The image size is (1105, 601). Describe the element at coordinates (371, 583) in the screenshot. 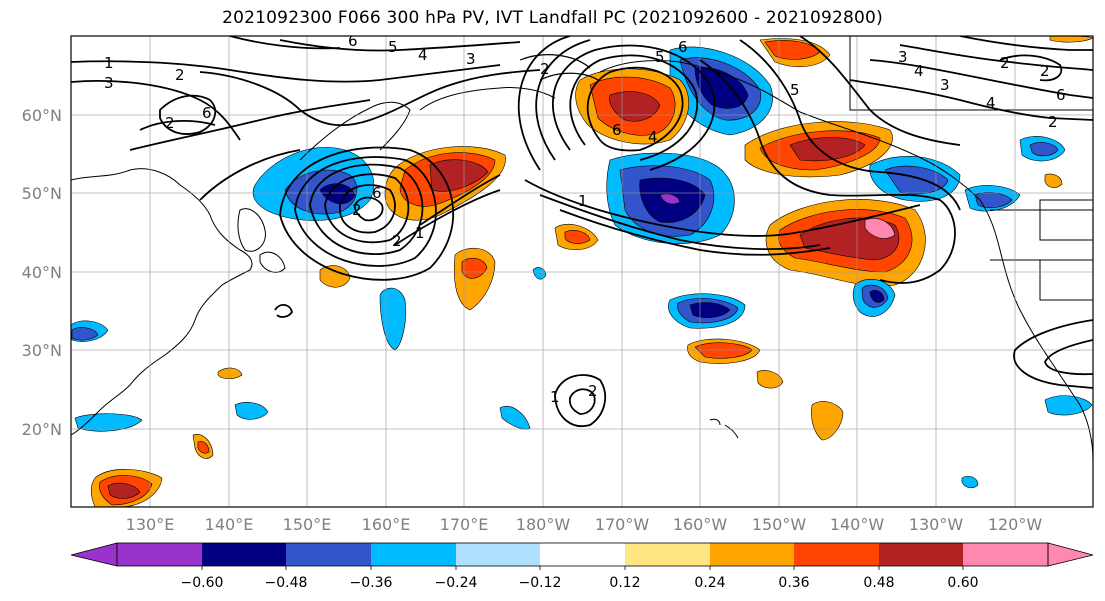

I see `colorbar-tick-label: −0.36` at that location.